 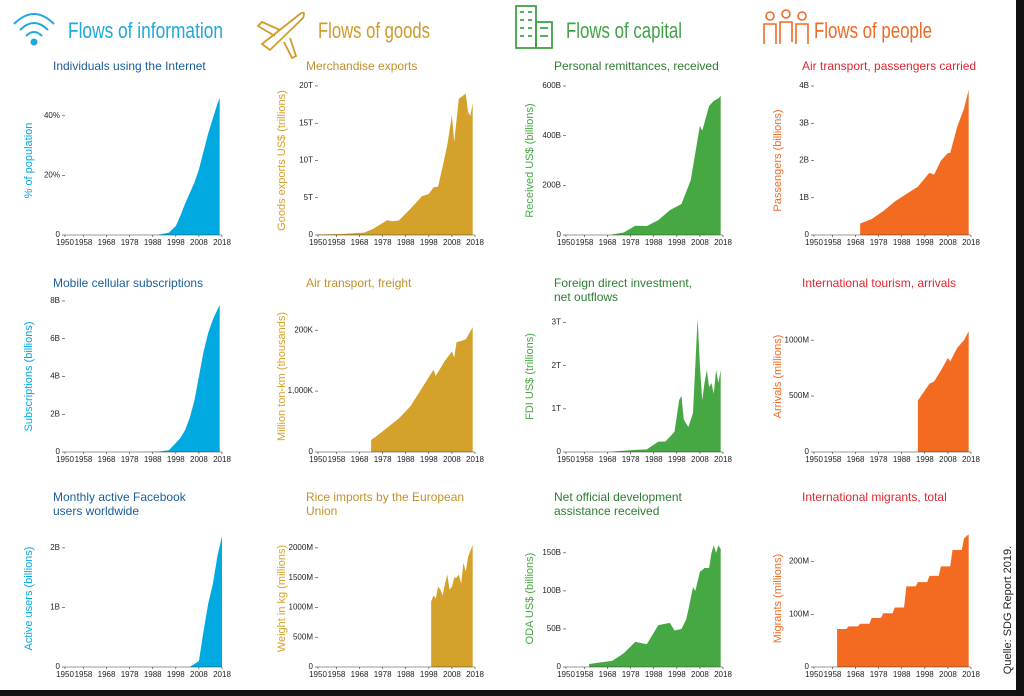 What do you see at coordinates (29, 161) in the screenshot?
I see `y-axis-label: % of population` at bounding box center [29, 161].